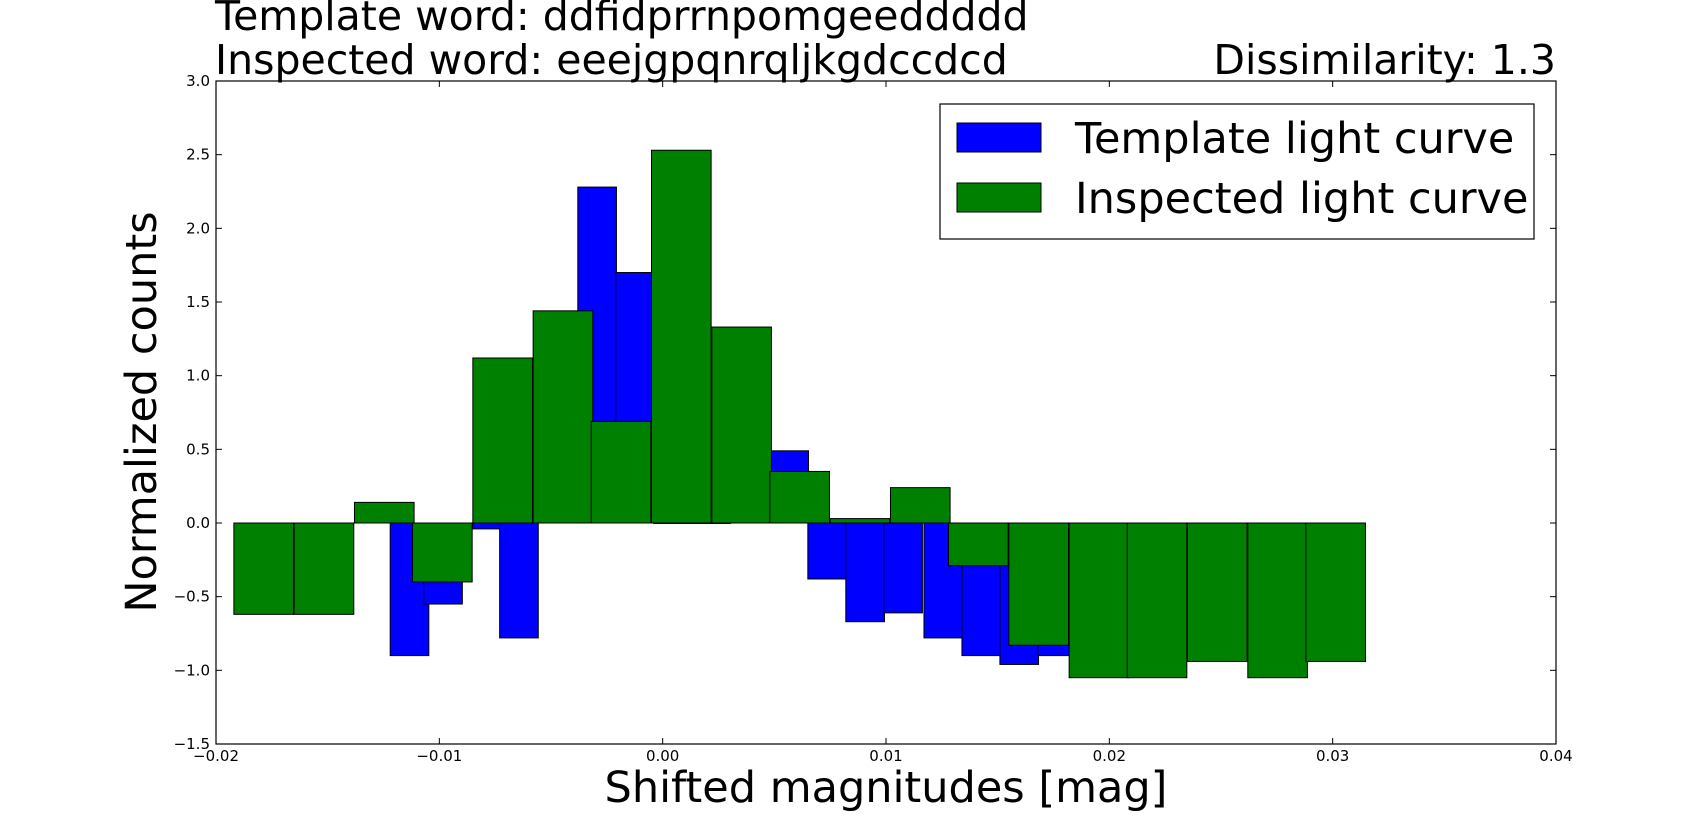 The height and width of the screenshot is (817, 1707). What do you see at coordinates (439, 756) in the screenshot?
I see `x-tick-label-1: −0.01` at bounding box center [439, 756].